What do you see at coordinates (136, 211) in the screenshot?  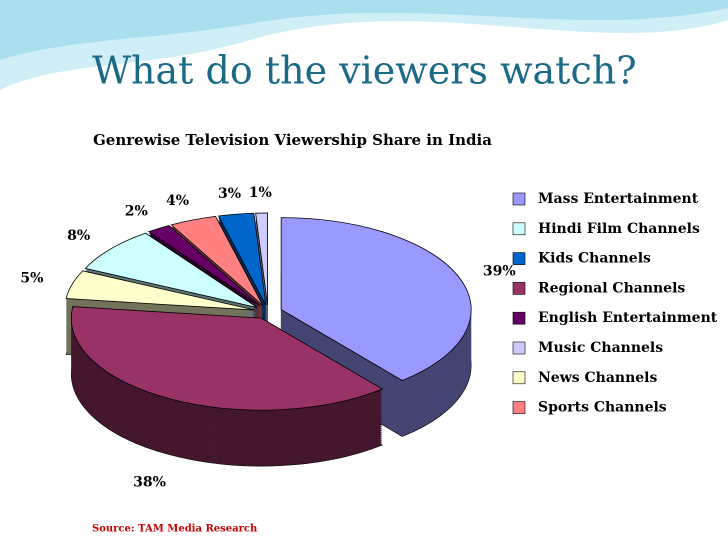 I see `data-label: 2%` at bounding box center [136, 211].